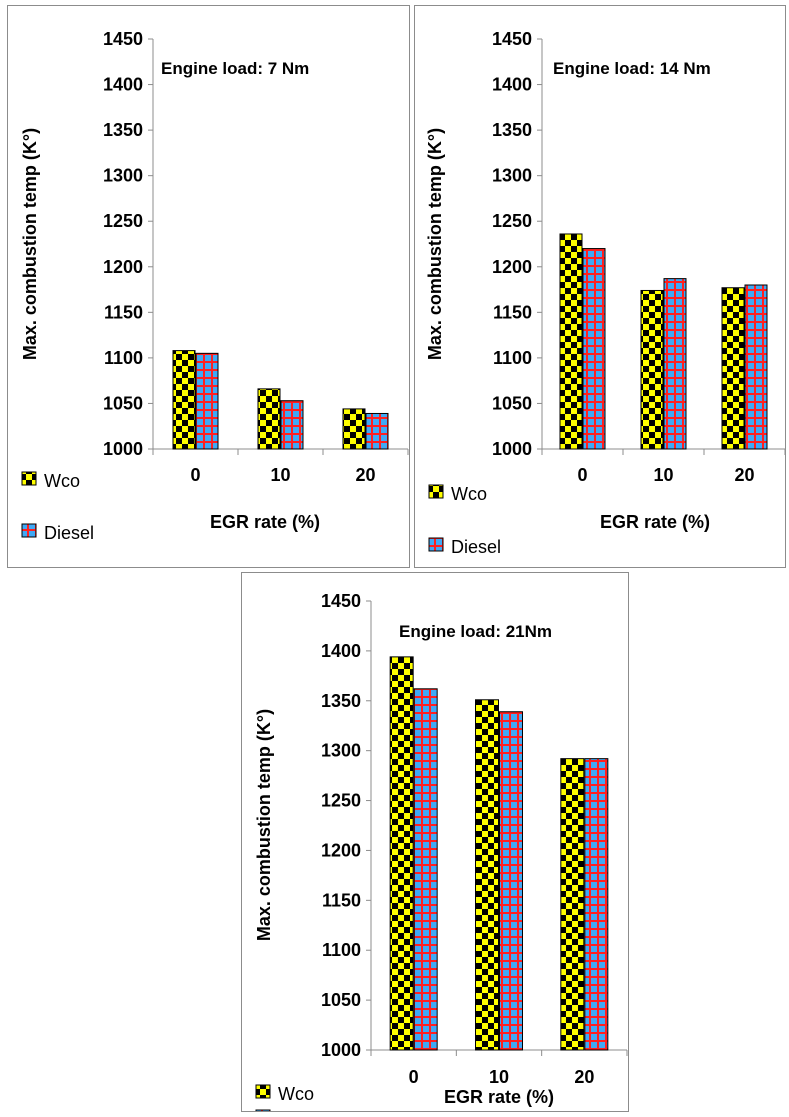  What do you see at coordinates (235, 68) in the screenshot?
I see `chart-title: Engine load: 7 Nm` at bounding box center [235, 68].